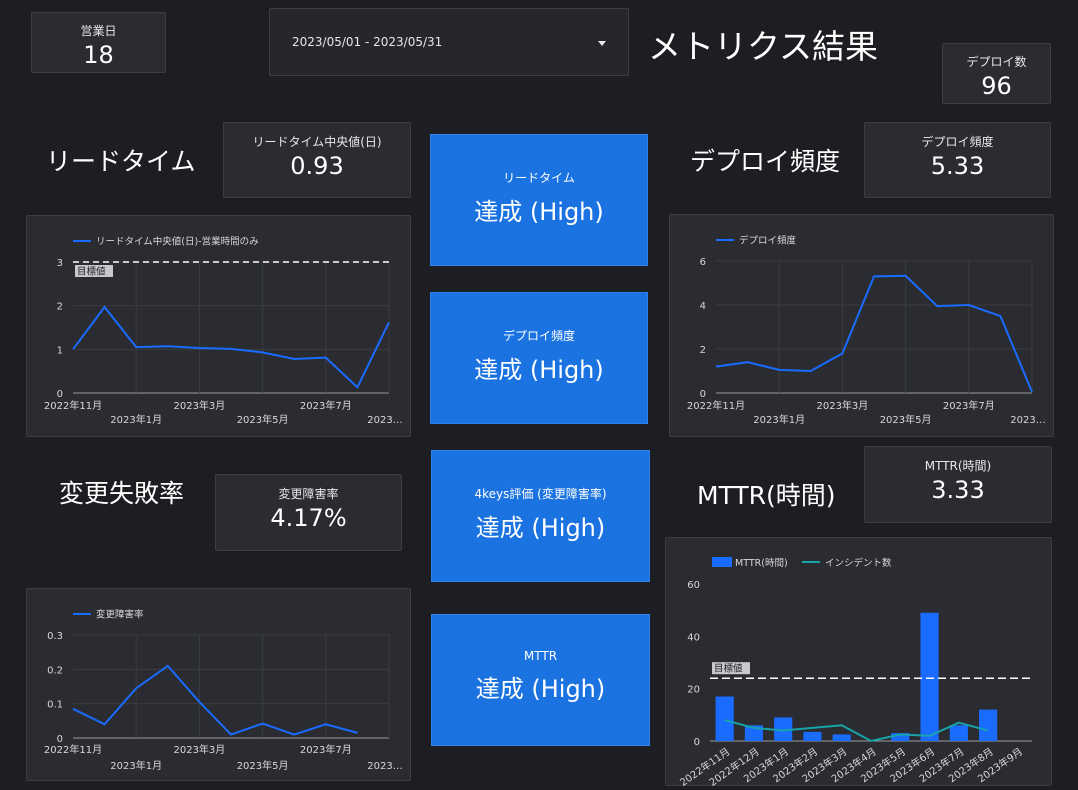 The width and height of the screenshot is (1078, 790). I want to click on legend-label: 変更障害率, so click(120, 615).